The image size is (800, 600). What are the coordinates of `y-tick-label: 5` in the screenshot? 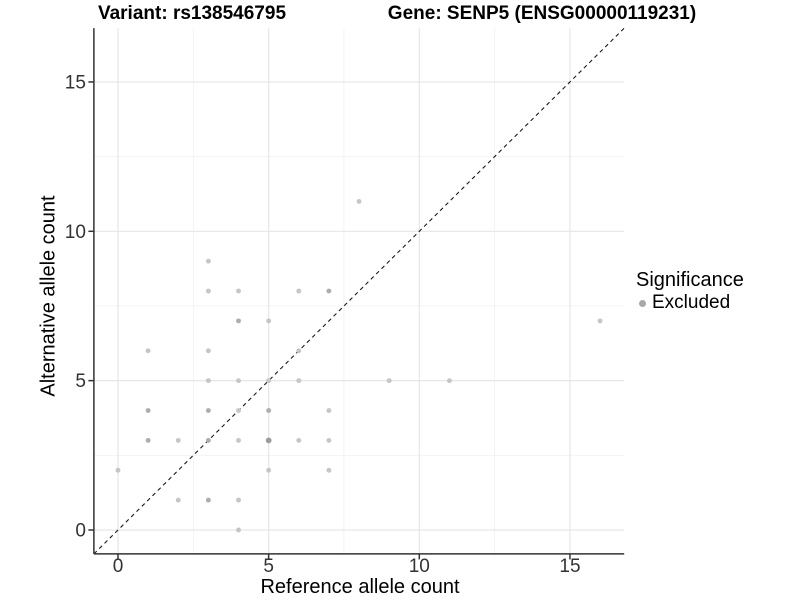 It's located at (80, 381).